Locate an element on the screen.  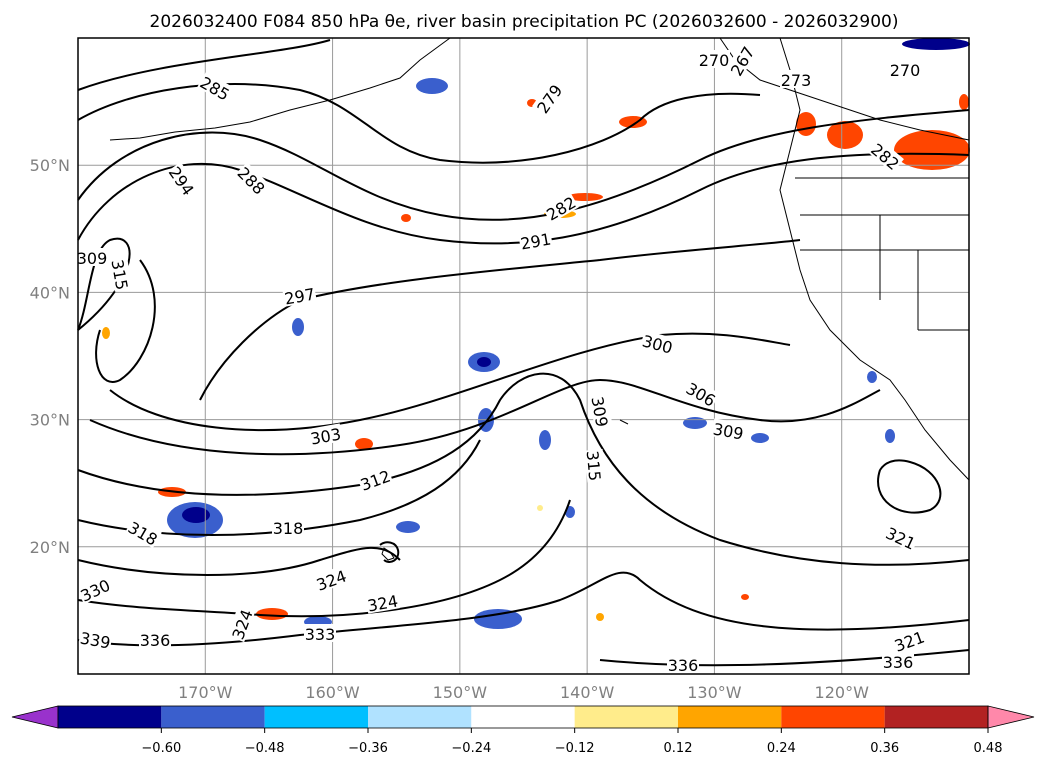
lat-tick-label: 50°N is located at coordinates (50, 165).